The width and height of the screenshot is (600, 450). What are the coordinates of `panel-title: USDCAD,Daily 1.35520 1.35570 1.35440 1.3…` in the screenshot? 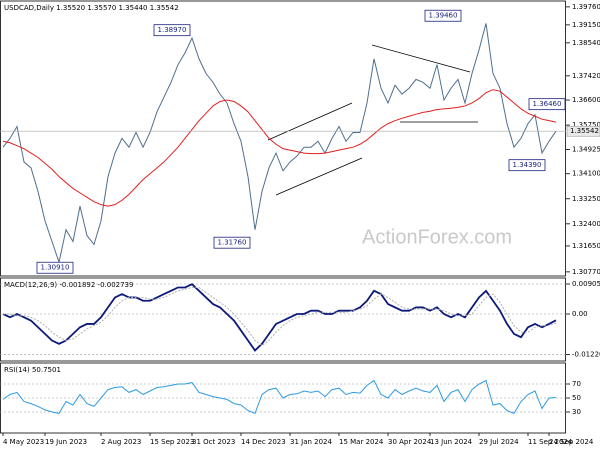 It's located at (91, 8).